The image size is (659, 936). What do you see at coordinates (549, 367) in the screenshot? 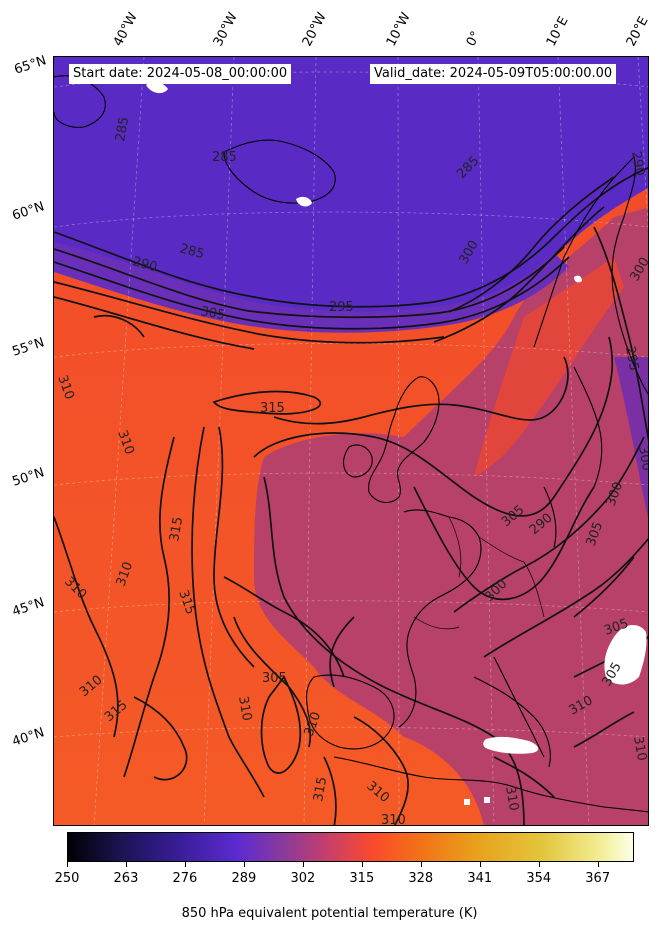
I see `warm-strip` at bounding box center [549, 367].